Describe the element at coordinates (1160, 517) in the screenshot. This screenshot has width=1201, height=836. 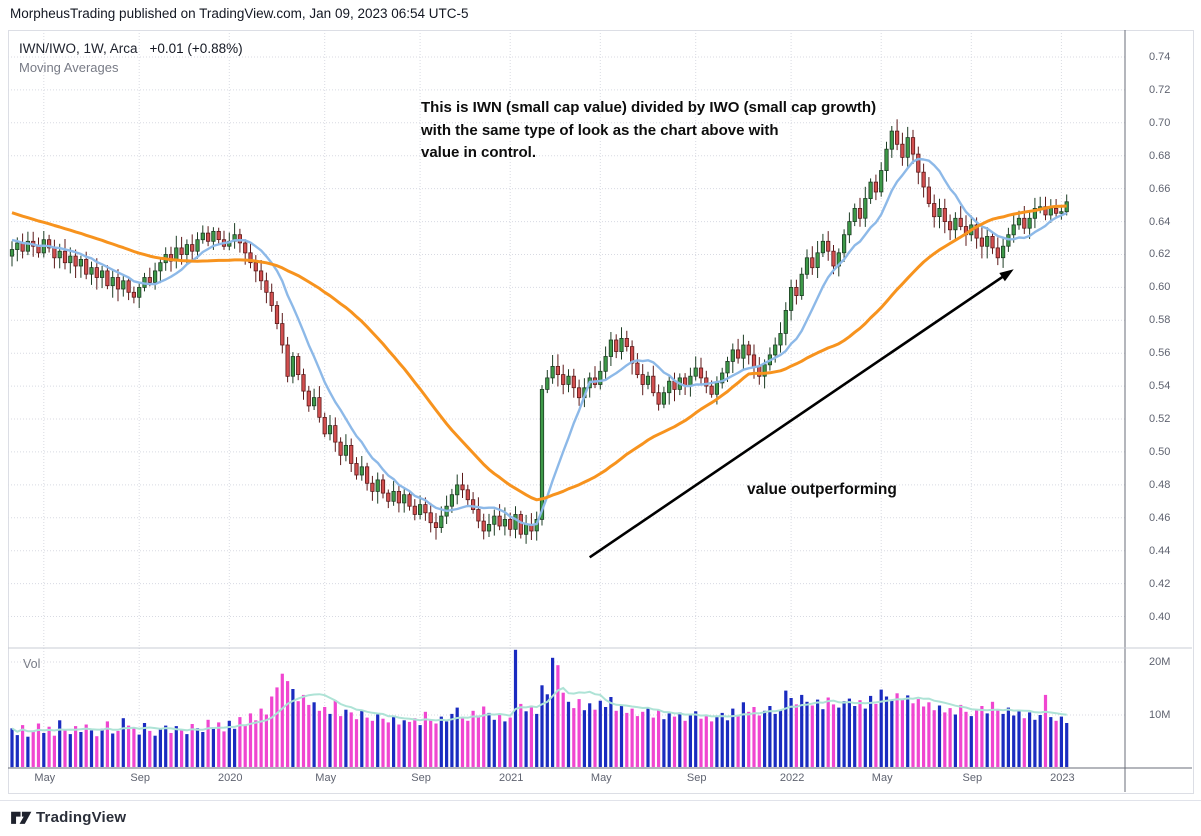
I see `price-tick-label: 0.46` at that location.